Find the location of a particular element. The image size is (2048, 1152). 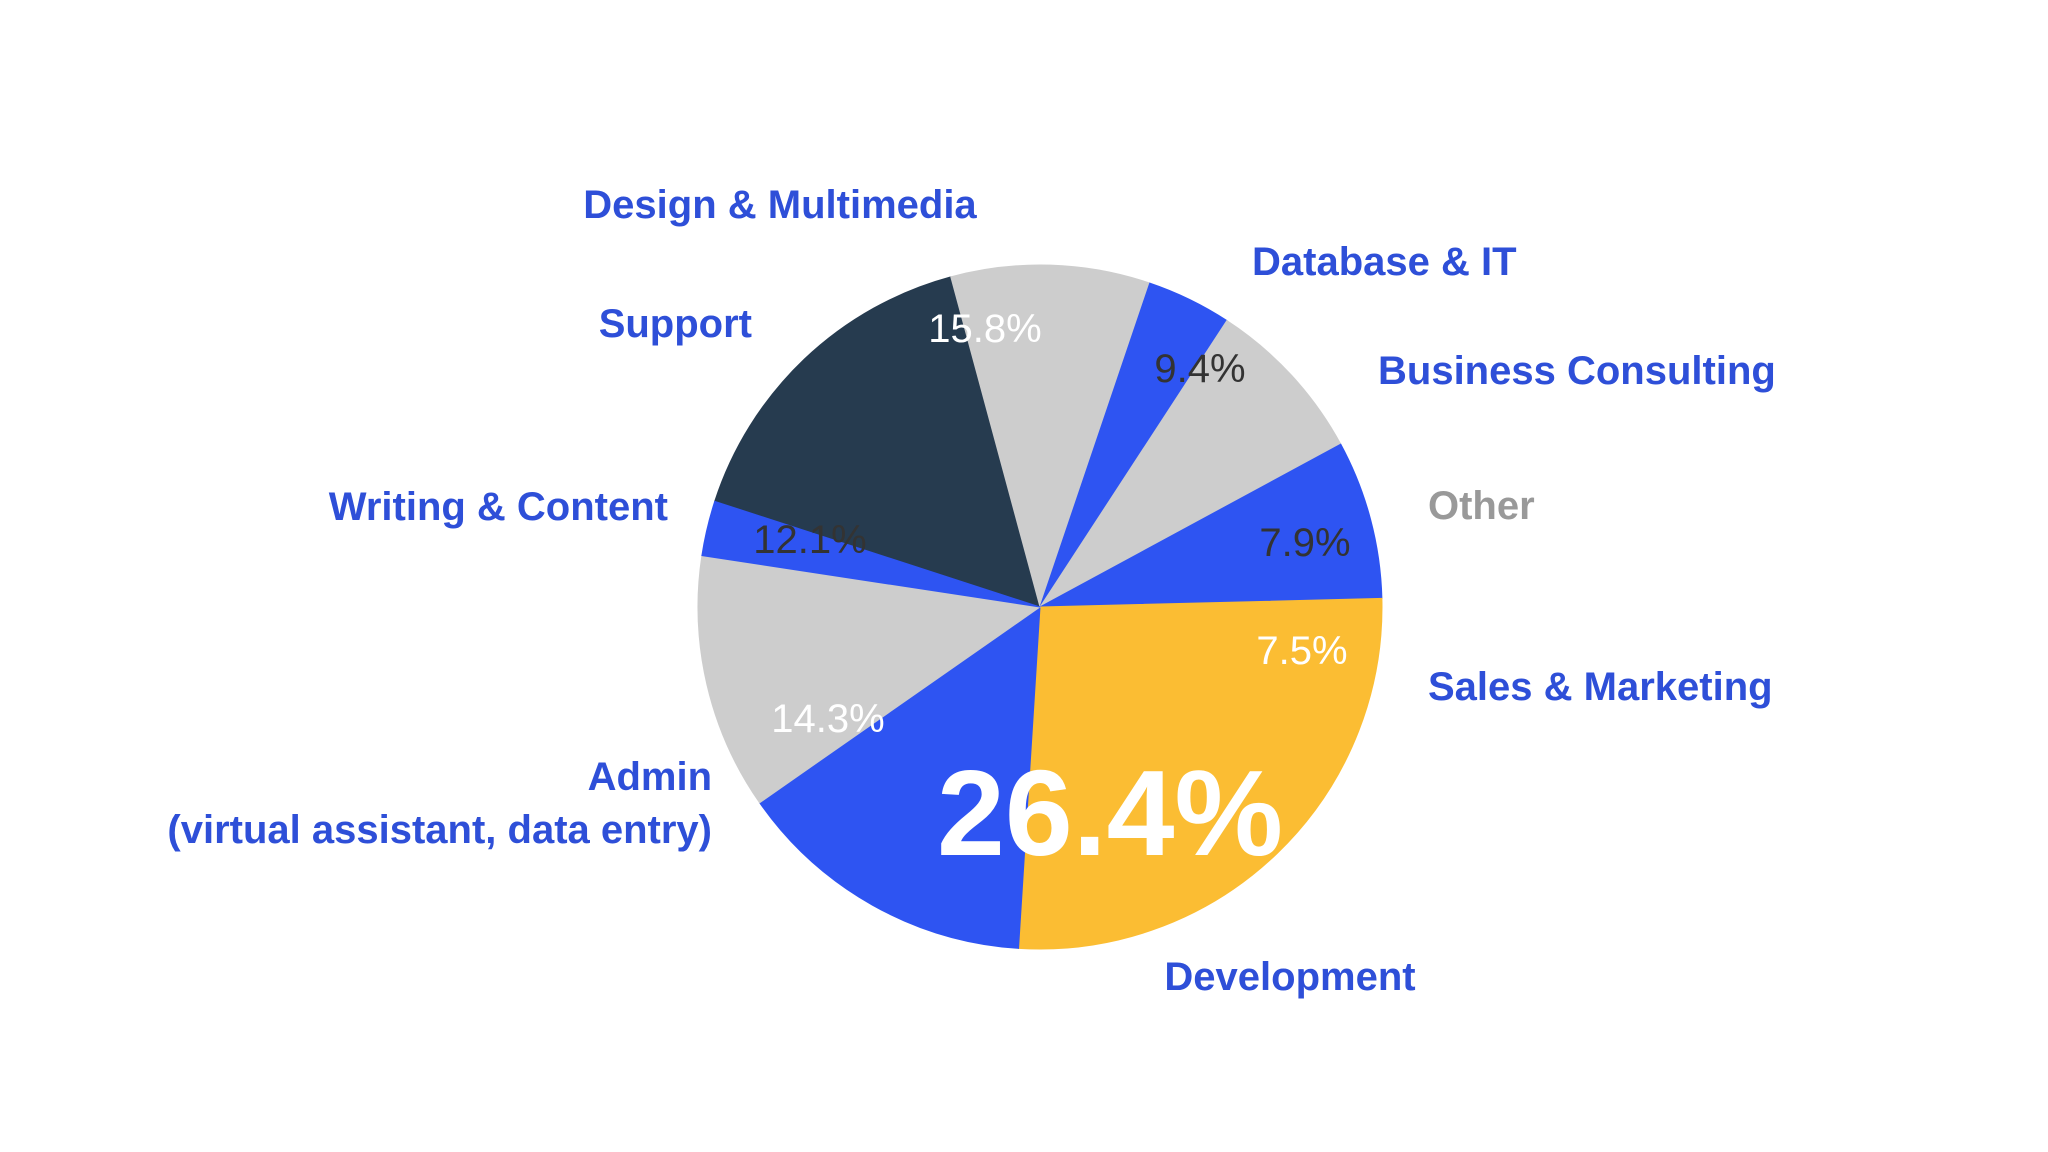

pie-slice-development is located at coordinates (1200, 773).